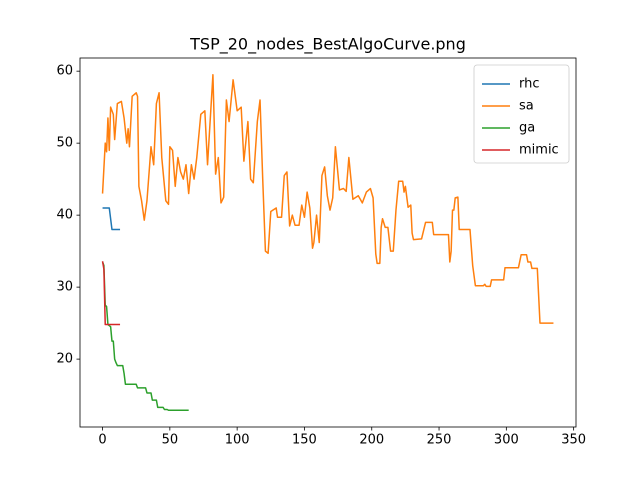  What do you see at coordinates (102, 440) in the screenshot?
I see `x-tick-label: 0` at bounding box center [102, 440].